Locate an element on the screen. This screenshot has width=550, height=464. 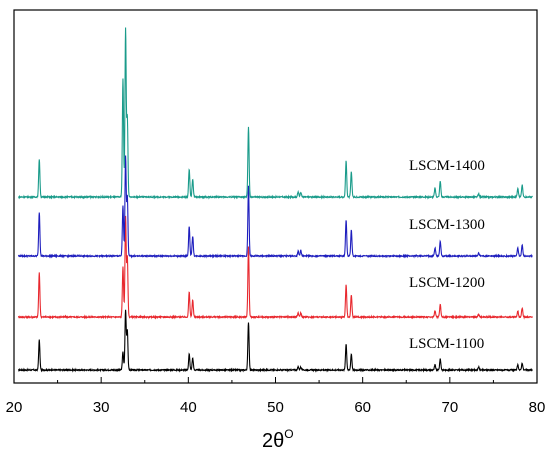
x-tick-label: 40 is located at coordinates (188, 407).